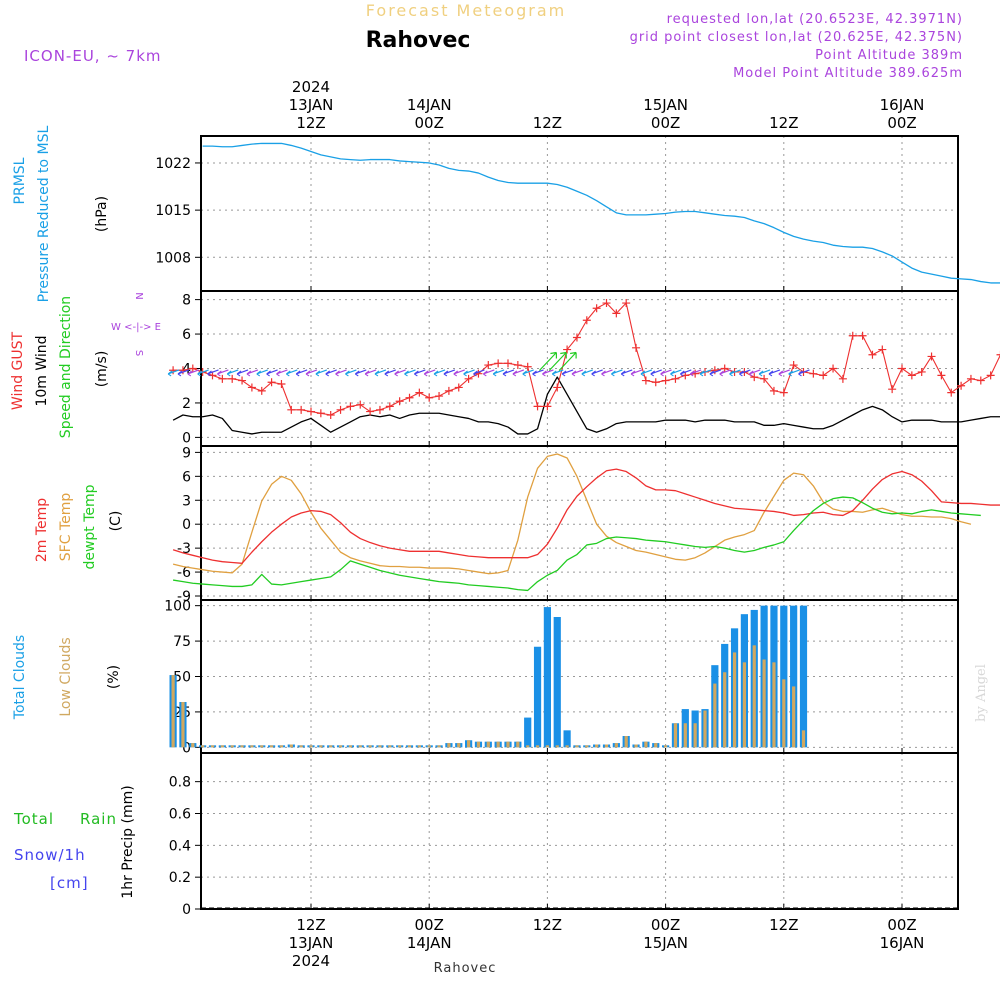 This screenshot has height=1000, width=1000. I want to click on y-tick-label: 8, so click(186, 301).